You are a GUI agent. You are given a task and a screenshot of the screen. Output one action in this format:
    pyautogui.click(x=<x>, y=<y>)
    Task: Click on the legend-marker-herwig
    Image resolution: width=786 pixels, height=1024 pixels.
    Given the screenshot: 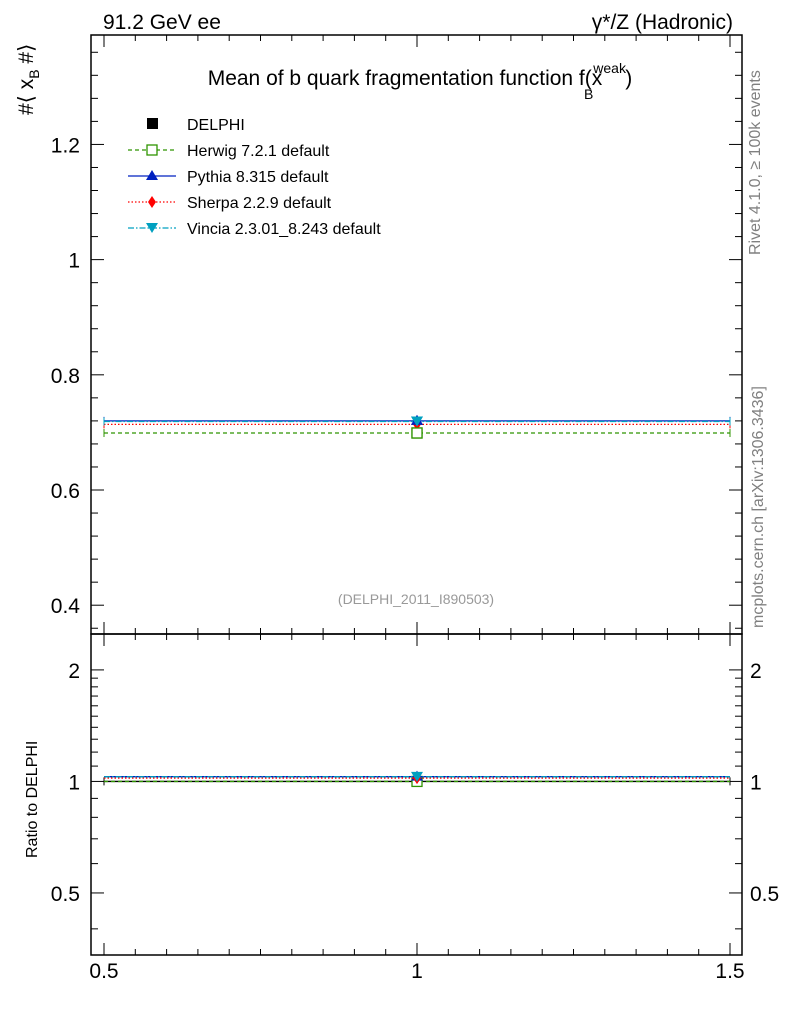 What is the action you would take?
    pyautogui.click(x=152, y=150)
    